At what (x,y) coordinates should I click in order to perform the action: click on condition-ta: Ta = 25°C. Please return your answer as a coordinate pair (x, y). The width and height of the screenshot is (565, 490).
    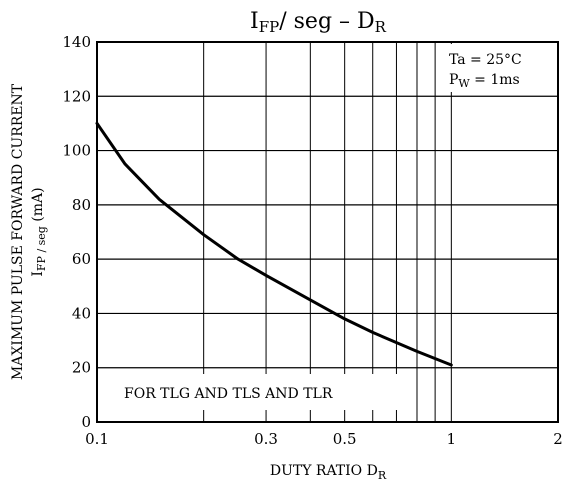
    Looking at the image, I should click on (485, 60).